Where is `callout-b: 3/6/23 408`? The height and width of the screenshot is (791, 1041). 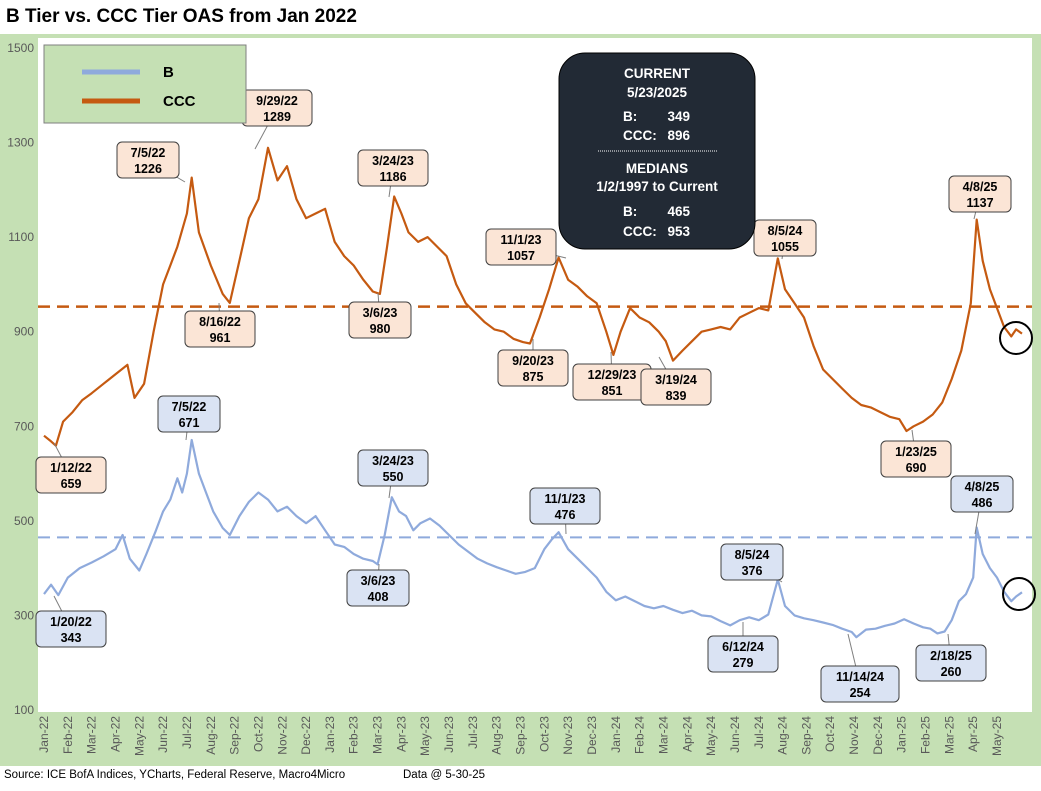 callout-b: 3/6/23 408 is located at coordinates (378, 588).